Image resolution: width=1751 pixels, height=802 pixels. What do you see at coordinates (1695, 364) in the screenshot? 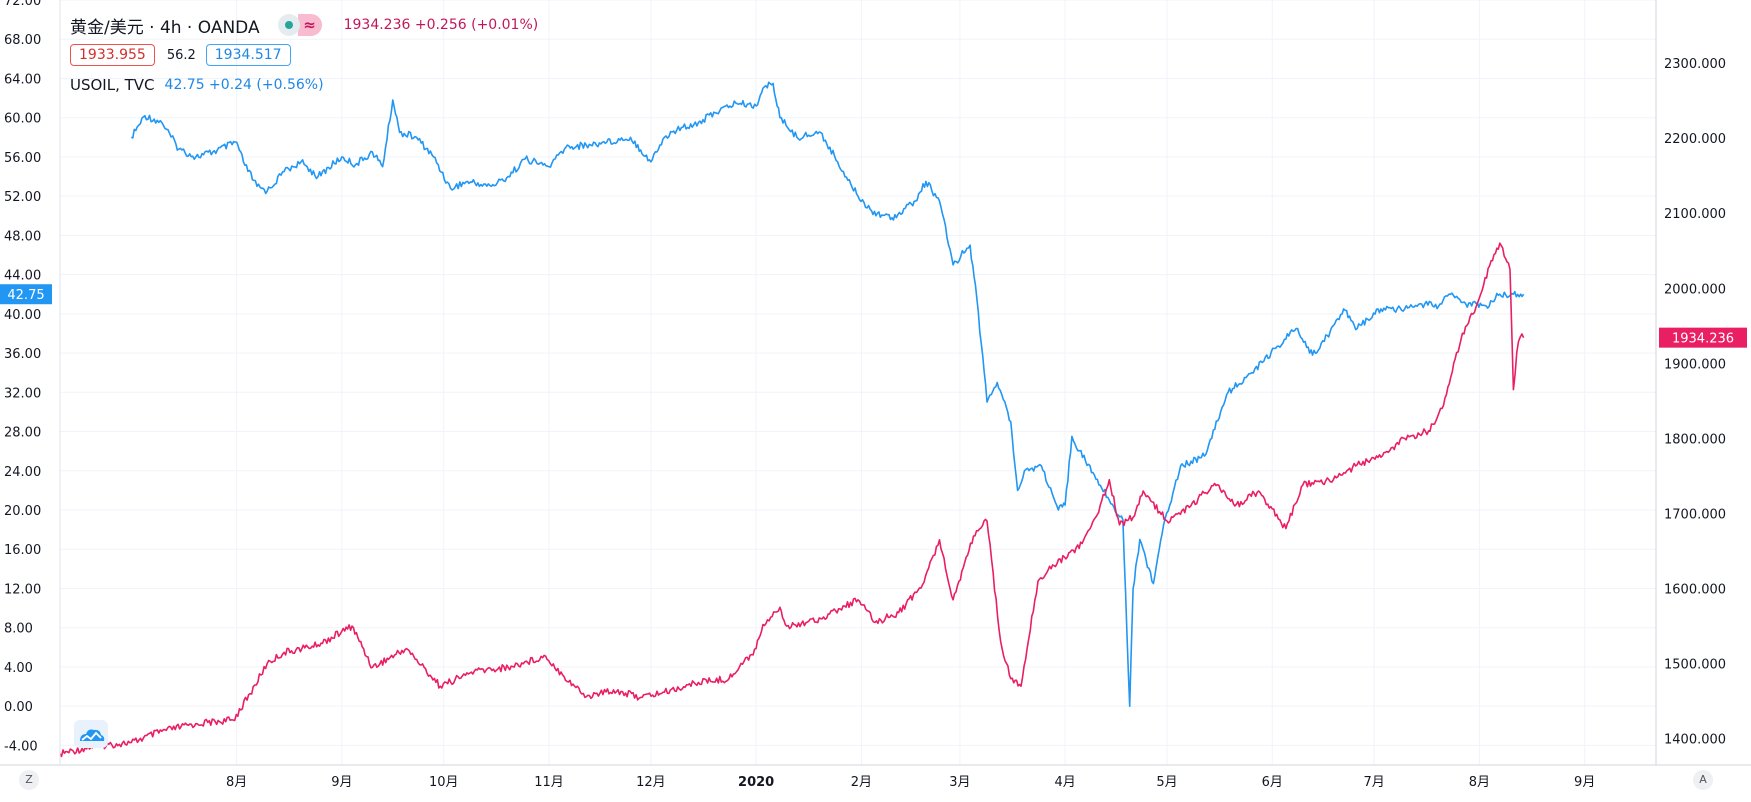
I see `right-tick-label: 1900.000` at bounding box center [1695, 364].